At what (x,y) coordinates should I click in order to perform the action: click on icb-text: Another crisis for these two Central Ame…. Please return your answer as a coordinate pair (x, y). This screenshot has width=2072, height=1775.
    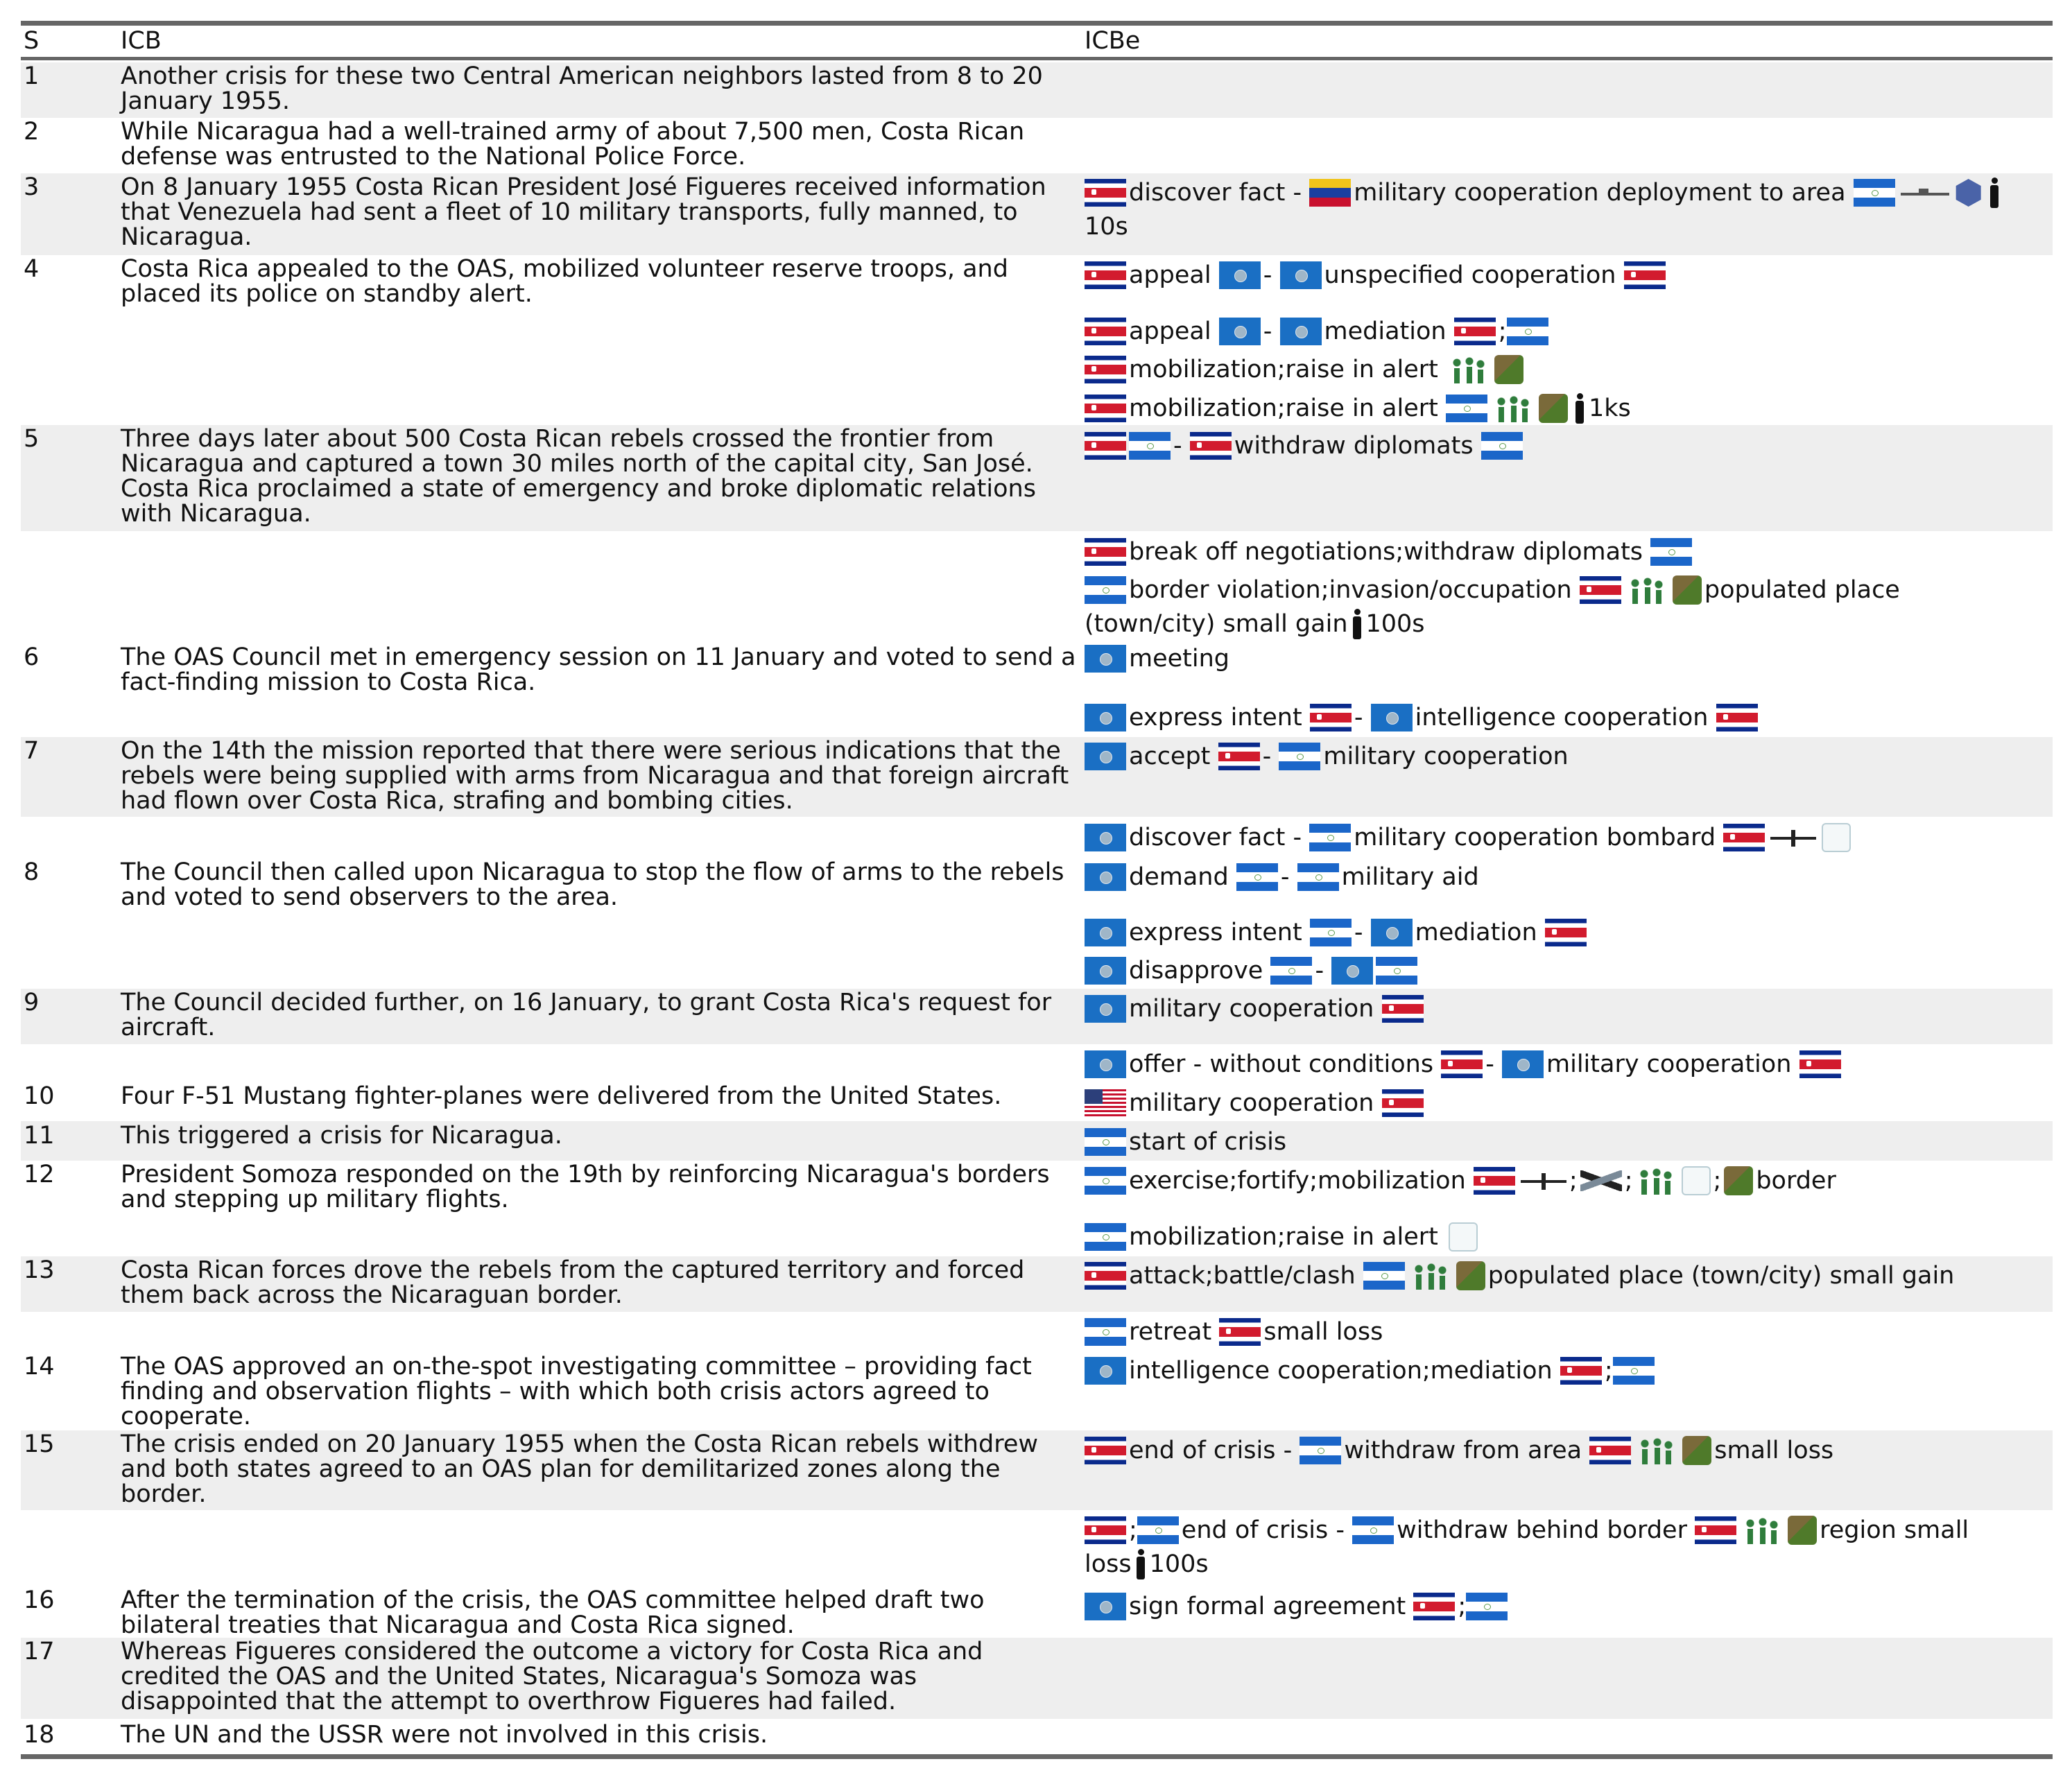
    Looking at the image, I should click on (582, 88).